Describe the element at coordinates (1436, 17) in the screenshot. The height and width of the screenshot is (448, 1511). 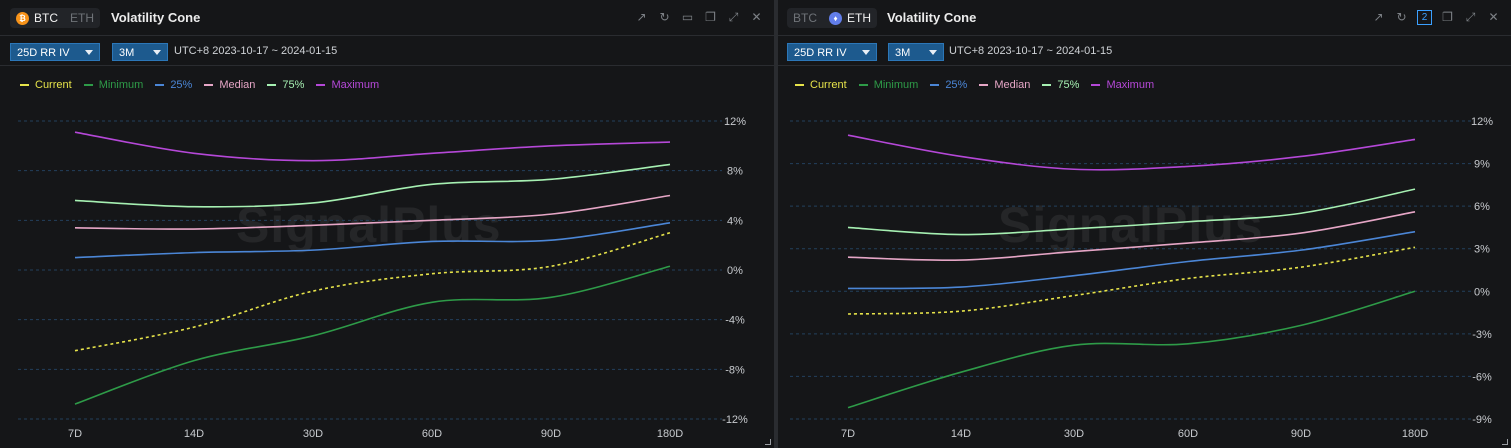
I see `panel-toolbar: ↗ ↻ 2 ❐ ⤢ ✕` at that location.